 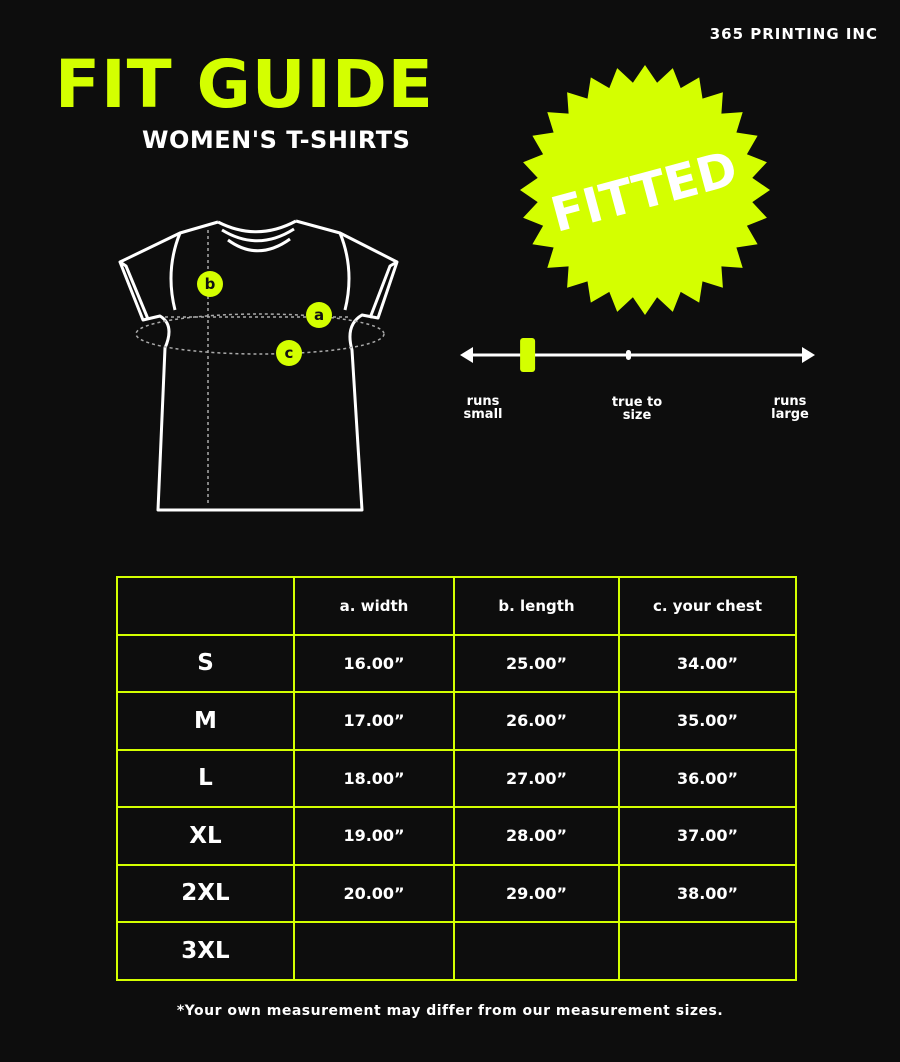 What do you see at coordinates (637, 415) in the screenshot?
I see `label-line: size` at bounding box center [637, 415].